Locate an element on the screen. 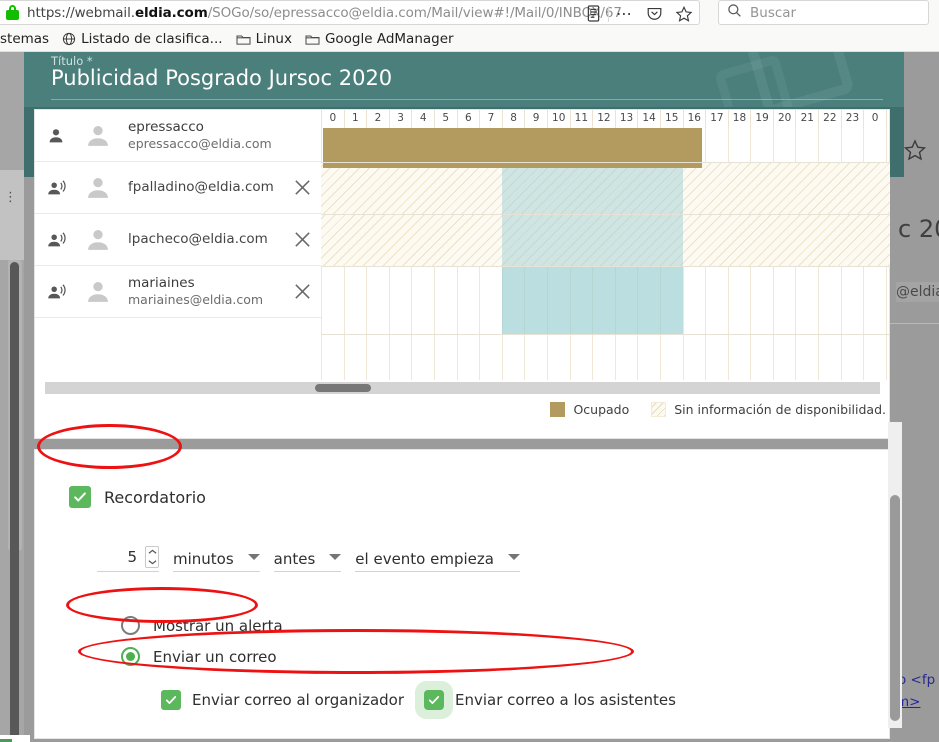 This screenshot has width=939, height=742. bookmark-item-stemas: stemas is located at coordinates (24, 39).